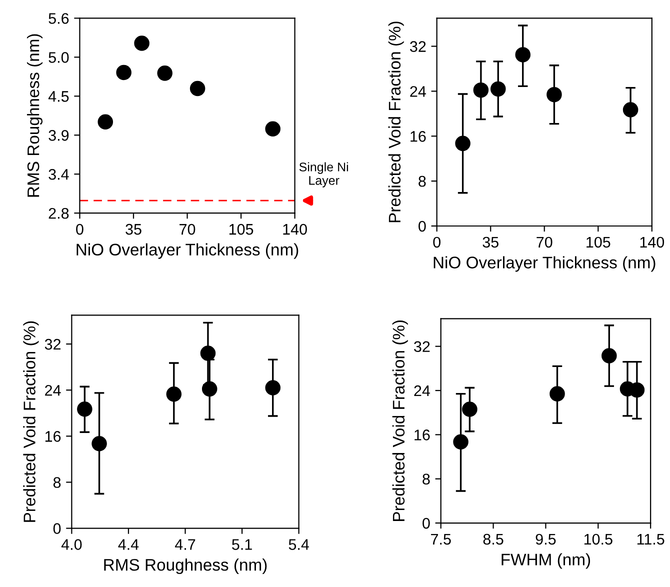 The width and height of the screenshot is (670, 587). I want to click on x-axis-title: RMS Roughness (nm), so click(185, 566).